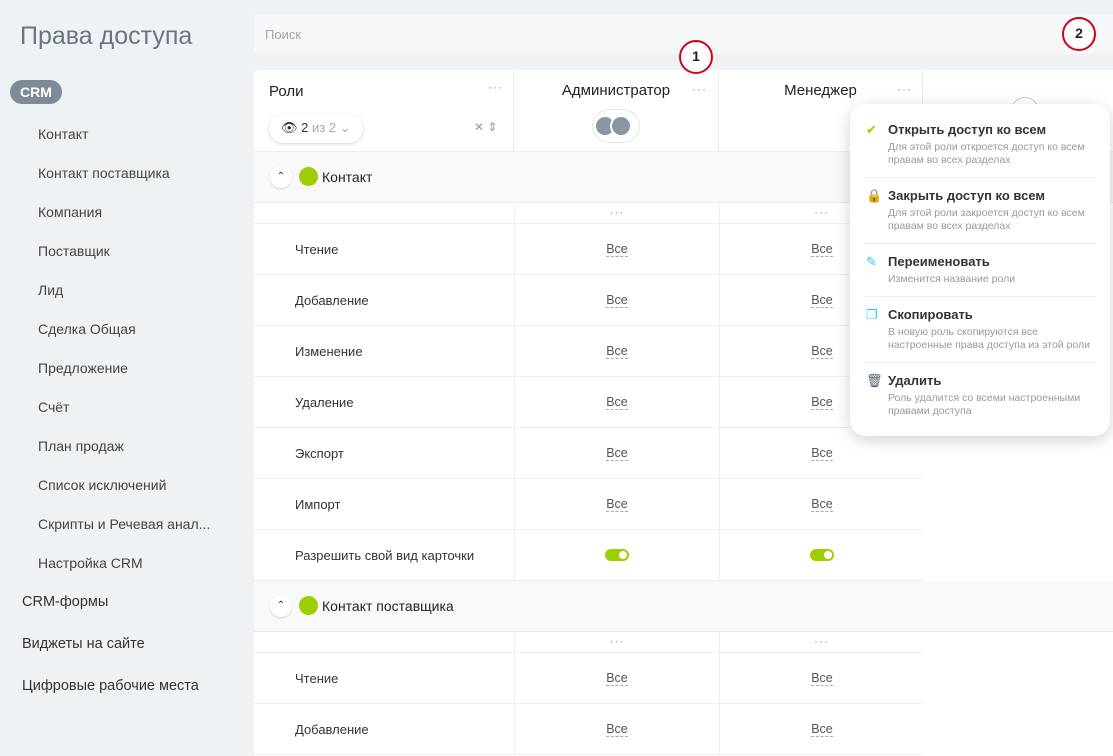 The height and width of the screenshot is (756, 1113). What do you see at coordinates (588, 402) in the screenshot?
I see `table-row: Удаление Все Все` at bounding box center [588, 402].